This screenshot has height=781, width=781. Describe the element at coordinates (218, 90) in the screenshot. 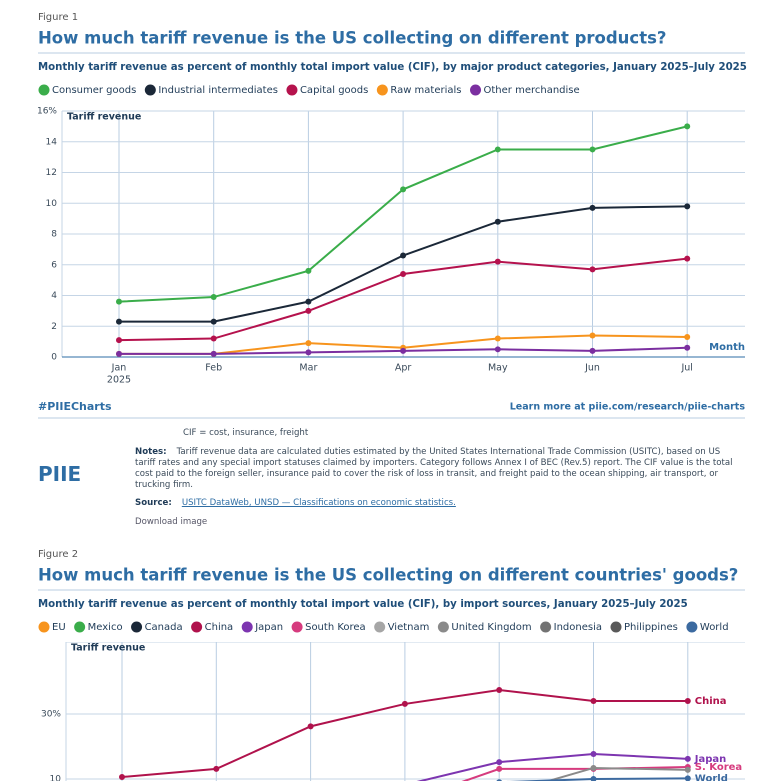

I see `legend-label: Industrial intermediates` at that location.